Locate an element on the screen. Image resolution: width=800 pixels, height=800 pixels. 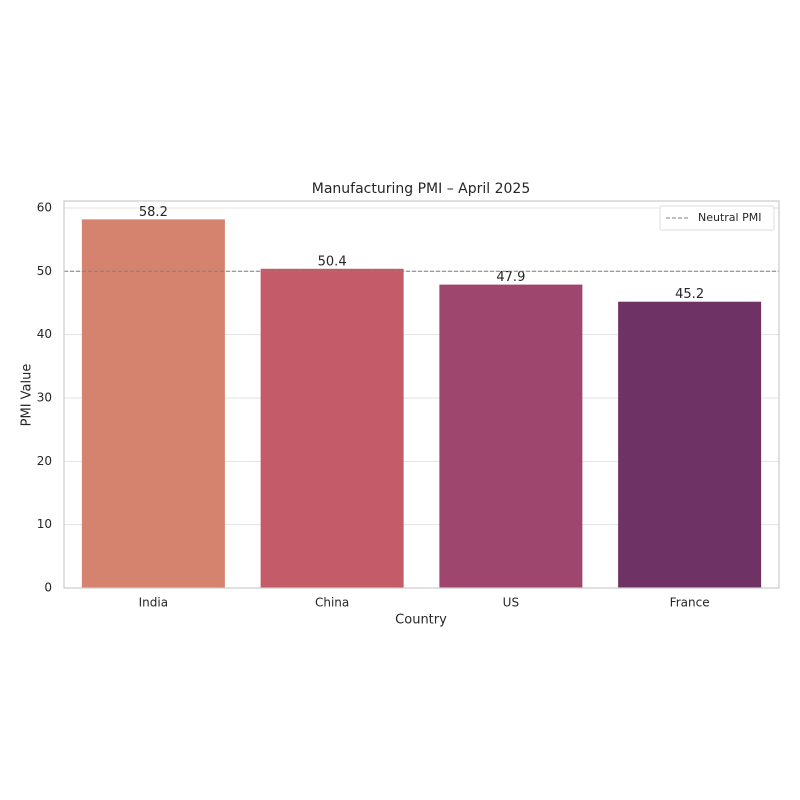
y-tick-label: 60 is located at coordinates (44, 207).